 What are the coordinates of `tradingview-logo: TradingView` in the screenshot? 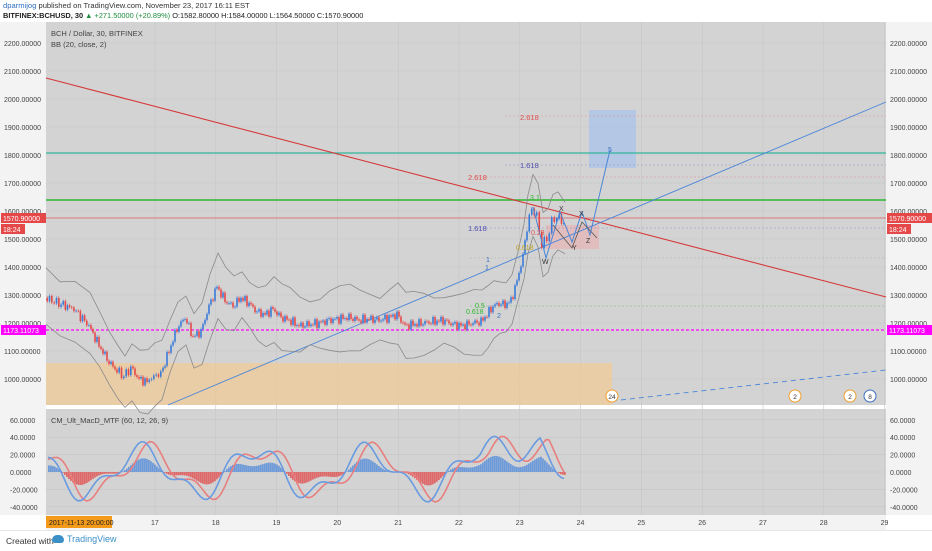 It's located at (84, 539).